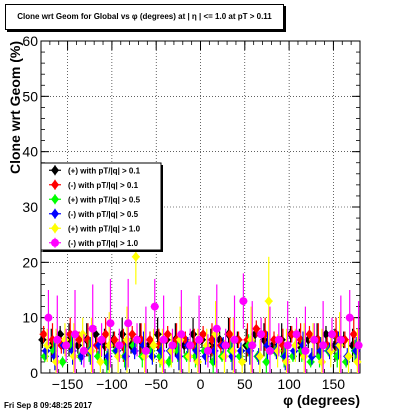  Describe the element at coordinates (103, 214) in the screenshot. I see `legend-label: (-) with pT/|q| > 0.5` at that location.